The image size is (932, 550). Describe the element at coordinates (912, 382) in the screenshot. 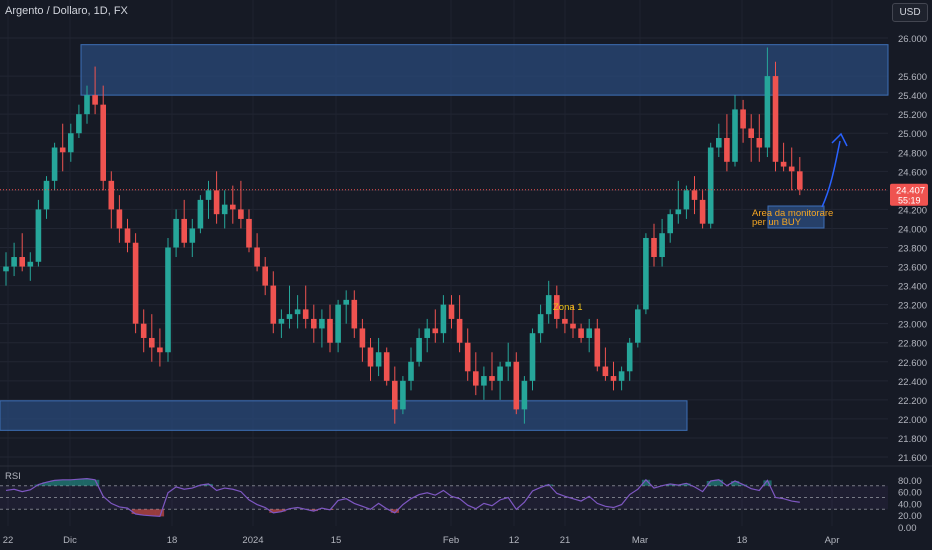

I see `y-tick-label: 22.400` at that location.